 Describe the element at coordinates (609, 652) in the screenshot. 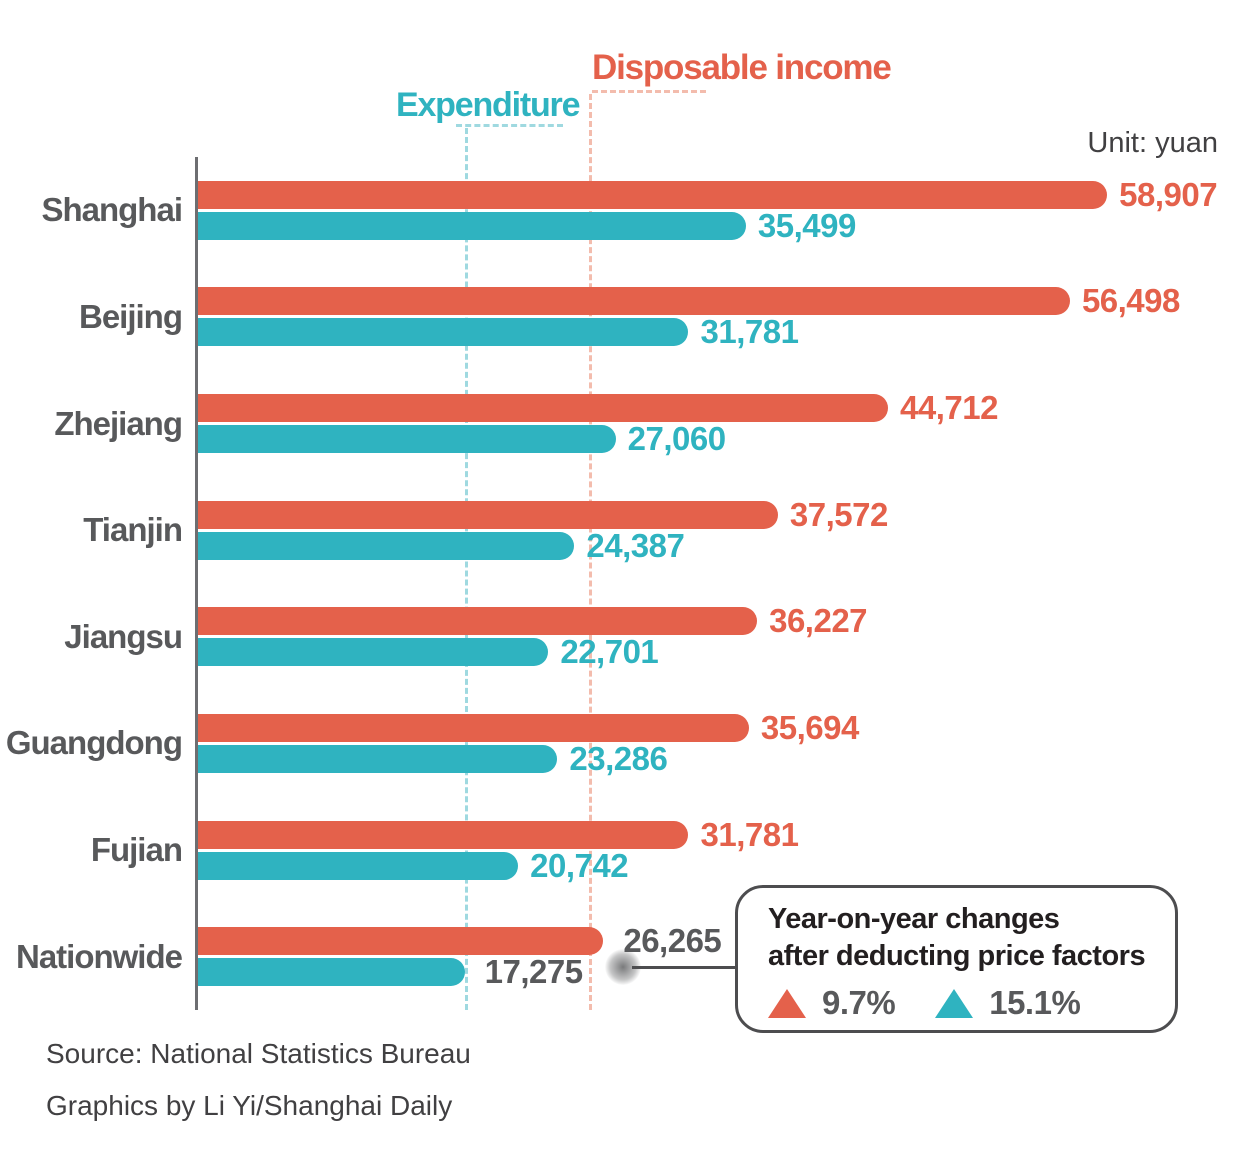

I see `expenditure-value: 22,701` at that location.